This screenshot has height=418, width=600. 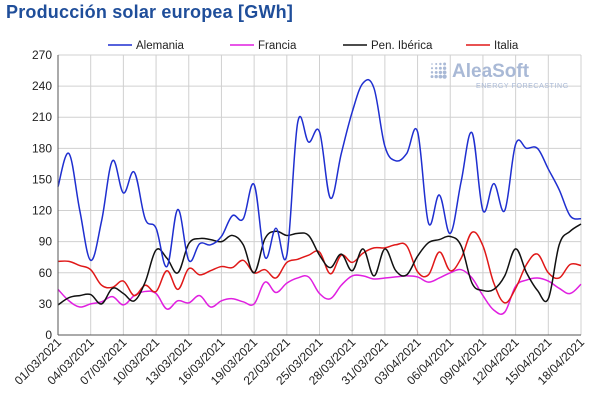 I want to click on y-tick-label: 180, so click(x=42, y=148).